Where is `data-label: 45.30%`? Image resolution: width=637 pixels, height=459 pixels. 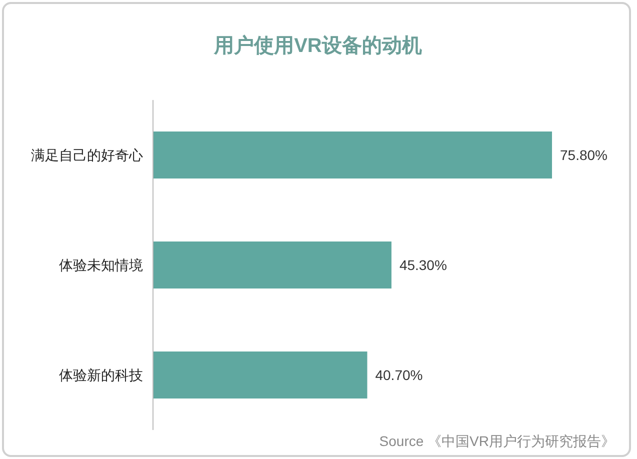
data-label: 45.30% is located at coordinates (423, 265).